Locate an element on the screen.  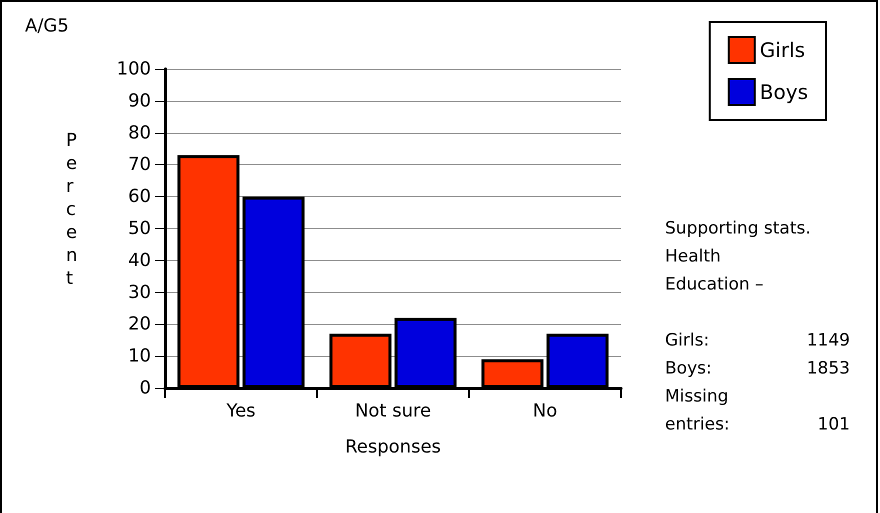
y-tick-label: 80 is located at coordinates (139, 133).